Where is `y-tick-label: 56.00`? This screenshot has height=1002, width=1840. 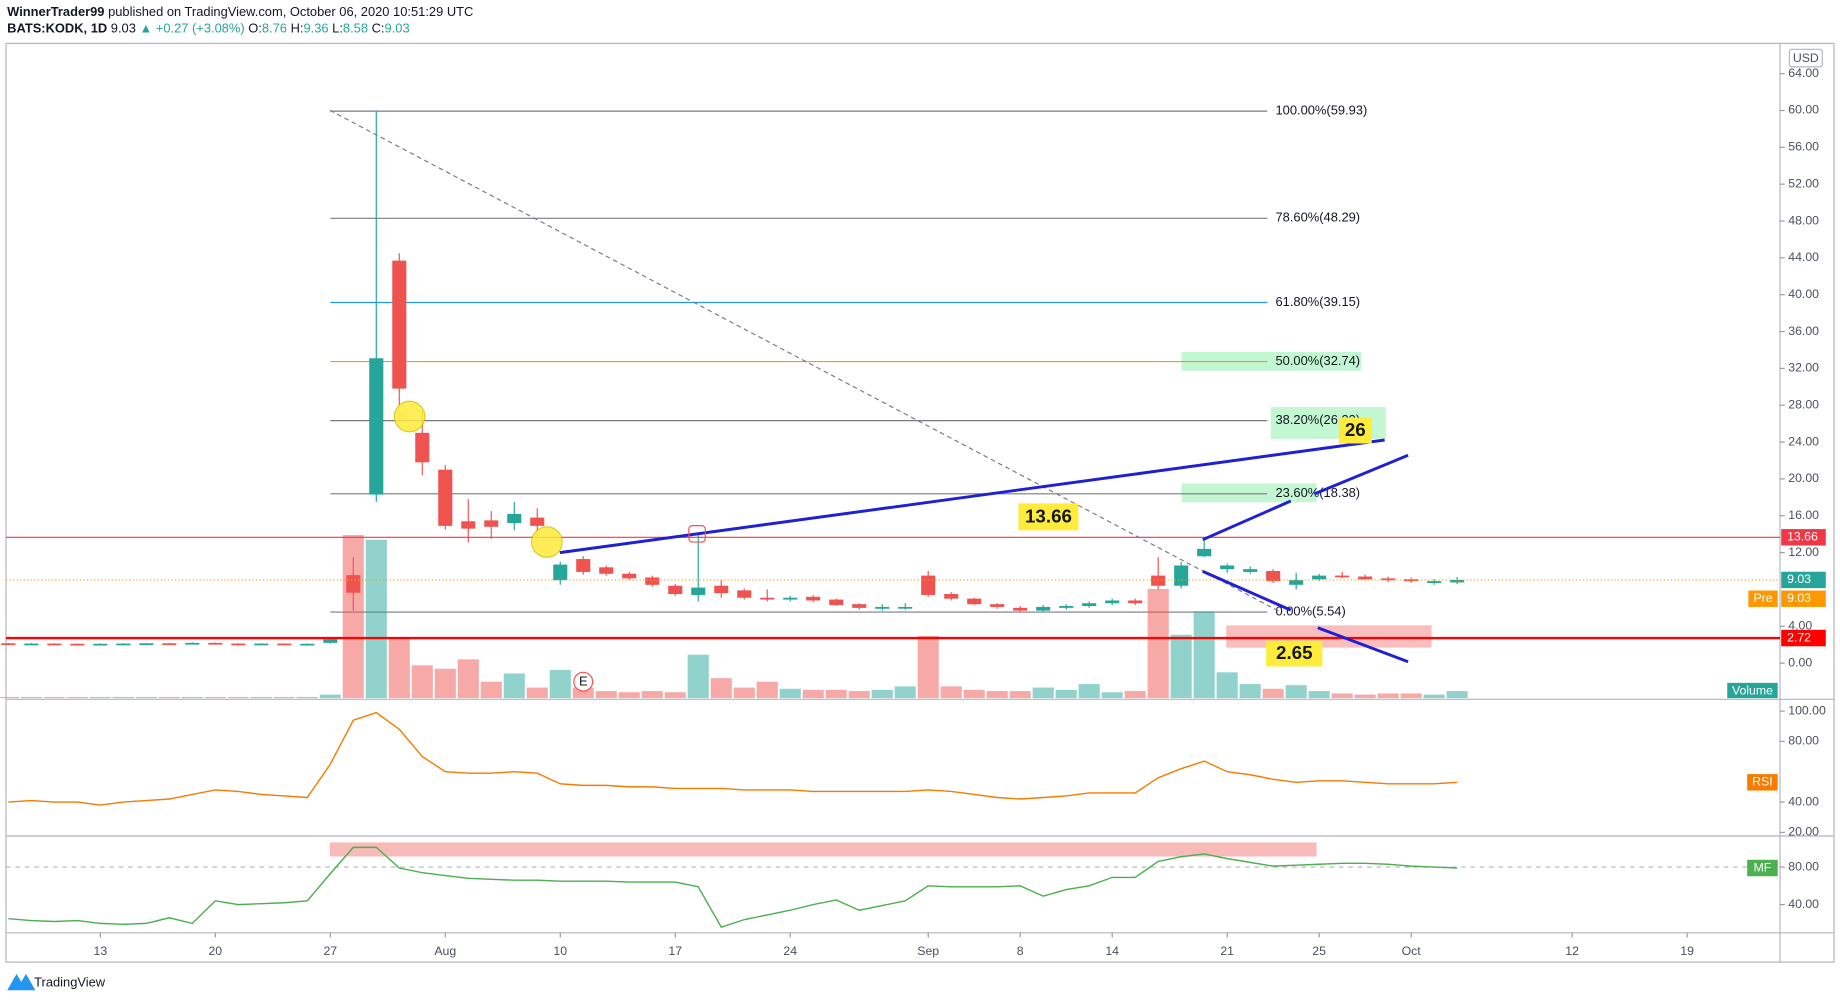 y-tick-label: 56.00 is located at coordinates (1803, 147).